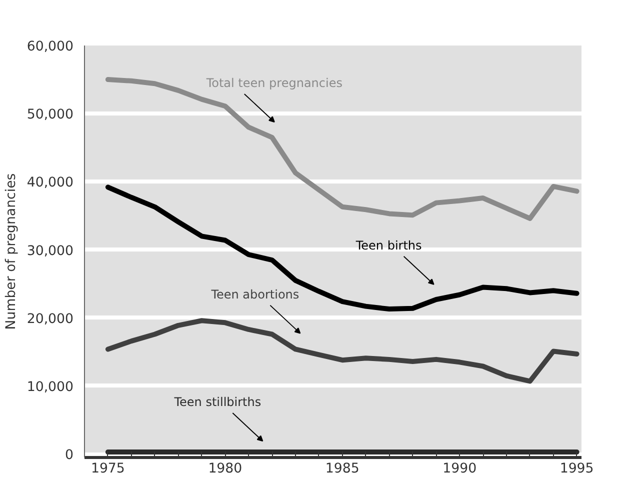 The width and height of the screenshot is (641, 491). Describe the element at coordinates (388, 245) in the screenshot. I see `text: Teen births` at that location.